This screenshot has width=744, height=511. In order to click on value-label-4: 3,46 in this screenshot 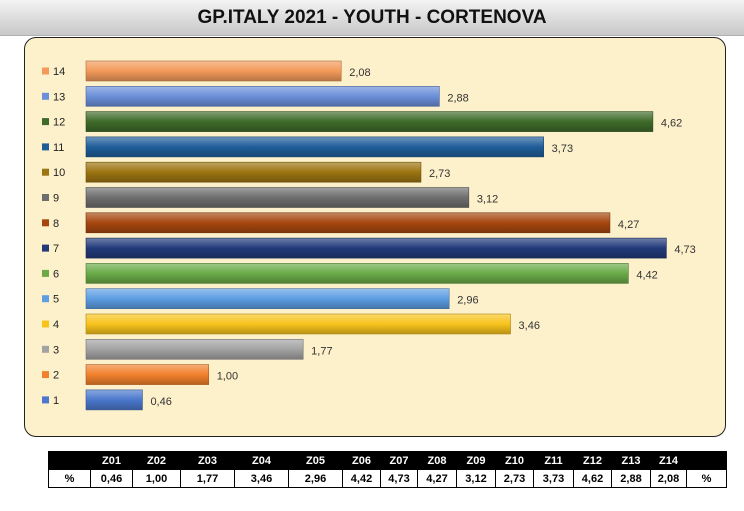, I will do `click(529, 326)`.